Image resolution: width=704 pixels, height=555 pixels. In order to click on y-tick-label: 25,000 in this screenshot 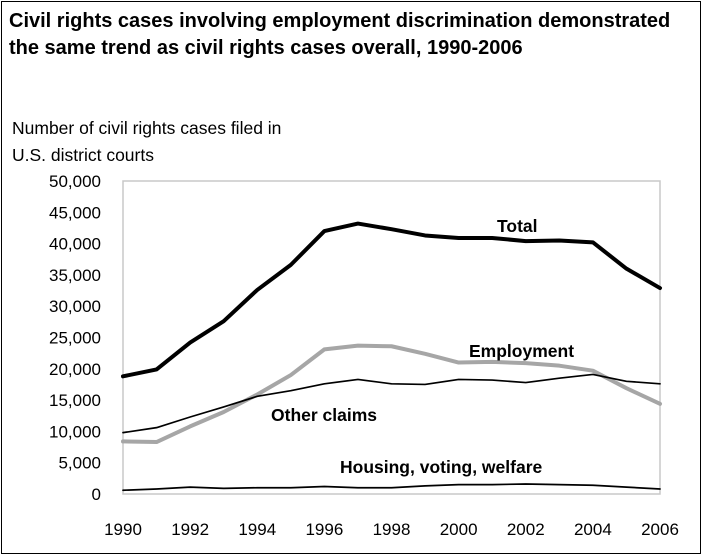, I will do `click(75, 338)`.